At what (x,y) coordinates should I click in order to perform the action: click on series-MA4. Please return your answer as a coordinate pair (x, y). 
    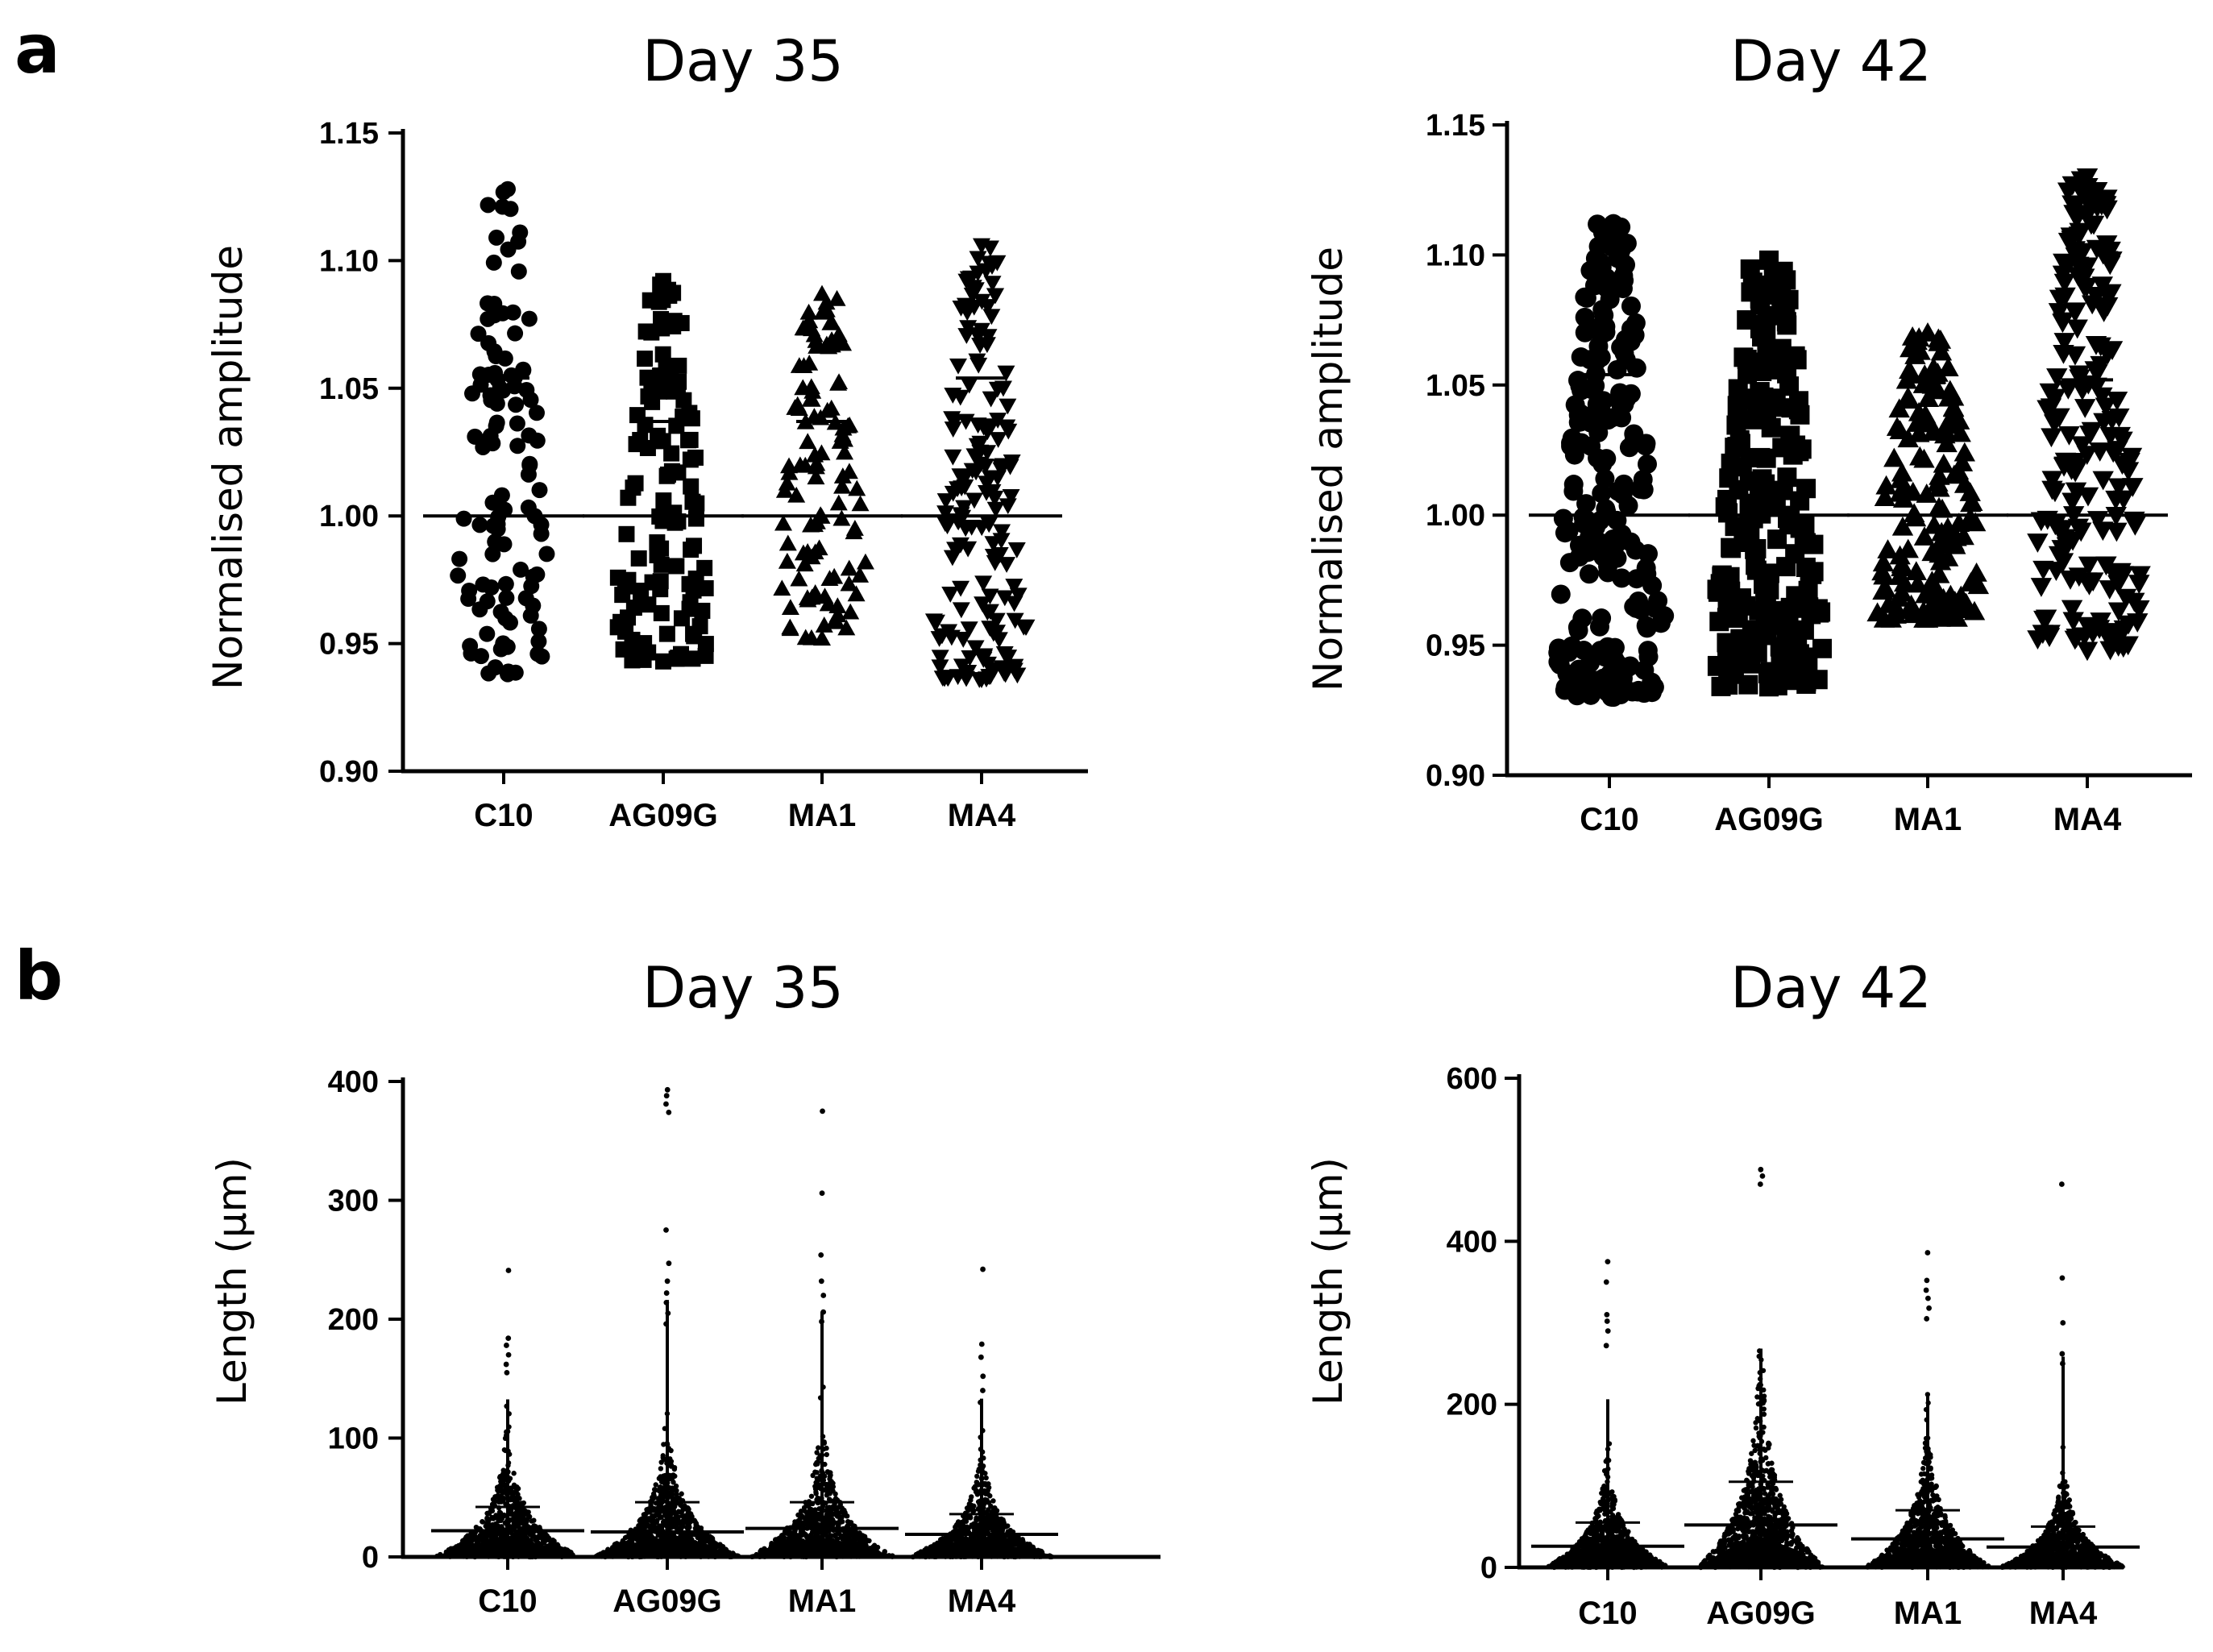
    Looking at the image, I should click on (981, 1413).